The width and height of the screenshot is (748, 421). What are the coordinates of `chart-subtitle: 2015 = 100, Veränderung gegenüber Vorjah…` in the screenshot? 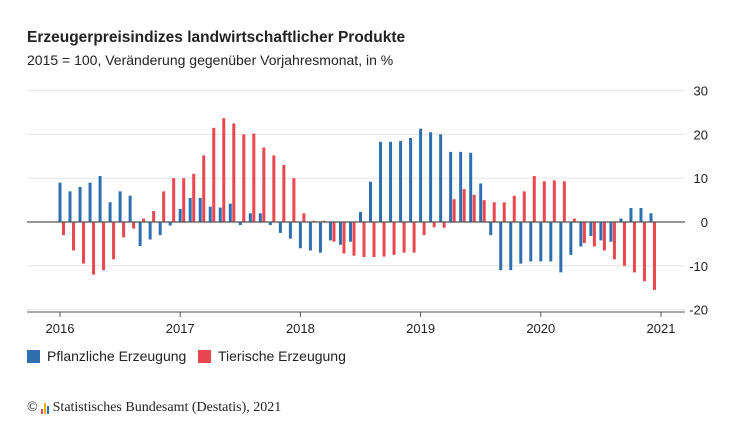 It's located at (210, 60).